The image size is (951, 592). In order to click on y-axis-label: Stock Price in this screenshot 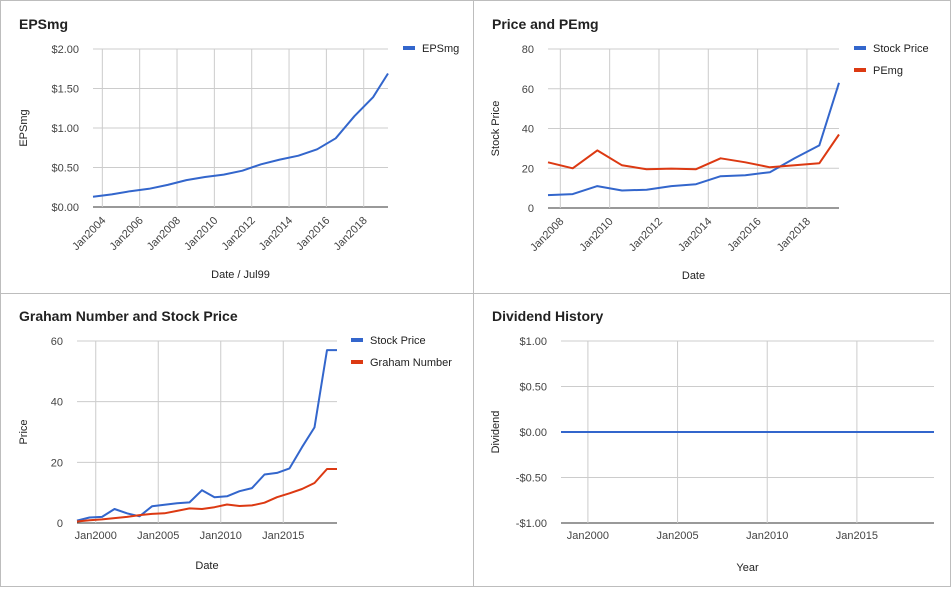, I will do `click(496, 129)`.